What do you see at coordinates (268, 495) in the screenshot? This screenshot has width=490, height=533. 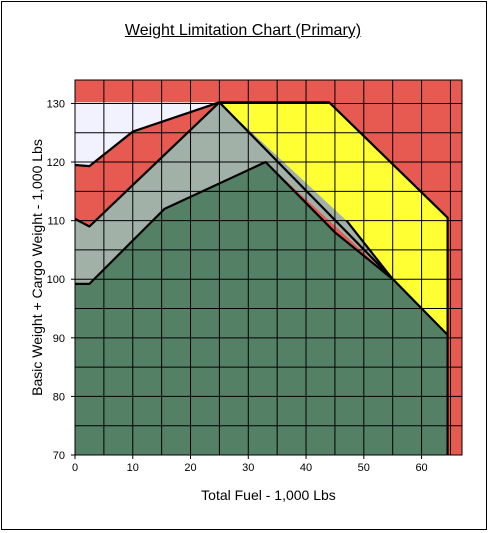 I see `x-axis-label: Total Fuel - 1,000 Lbs` at bounding box center [268, 495].